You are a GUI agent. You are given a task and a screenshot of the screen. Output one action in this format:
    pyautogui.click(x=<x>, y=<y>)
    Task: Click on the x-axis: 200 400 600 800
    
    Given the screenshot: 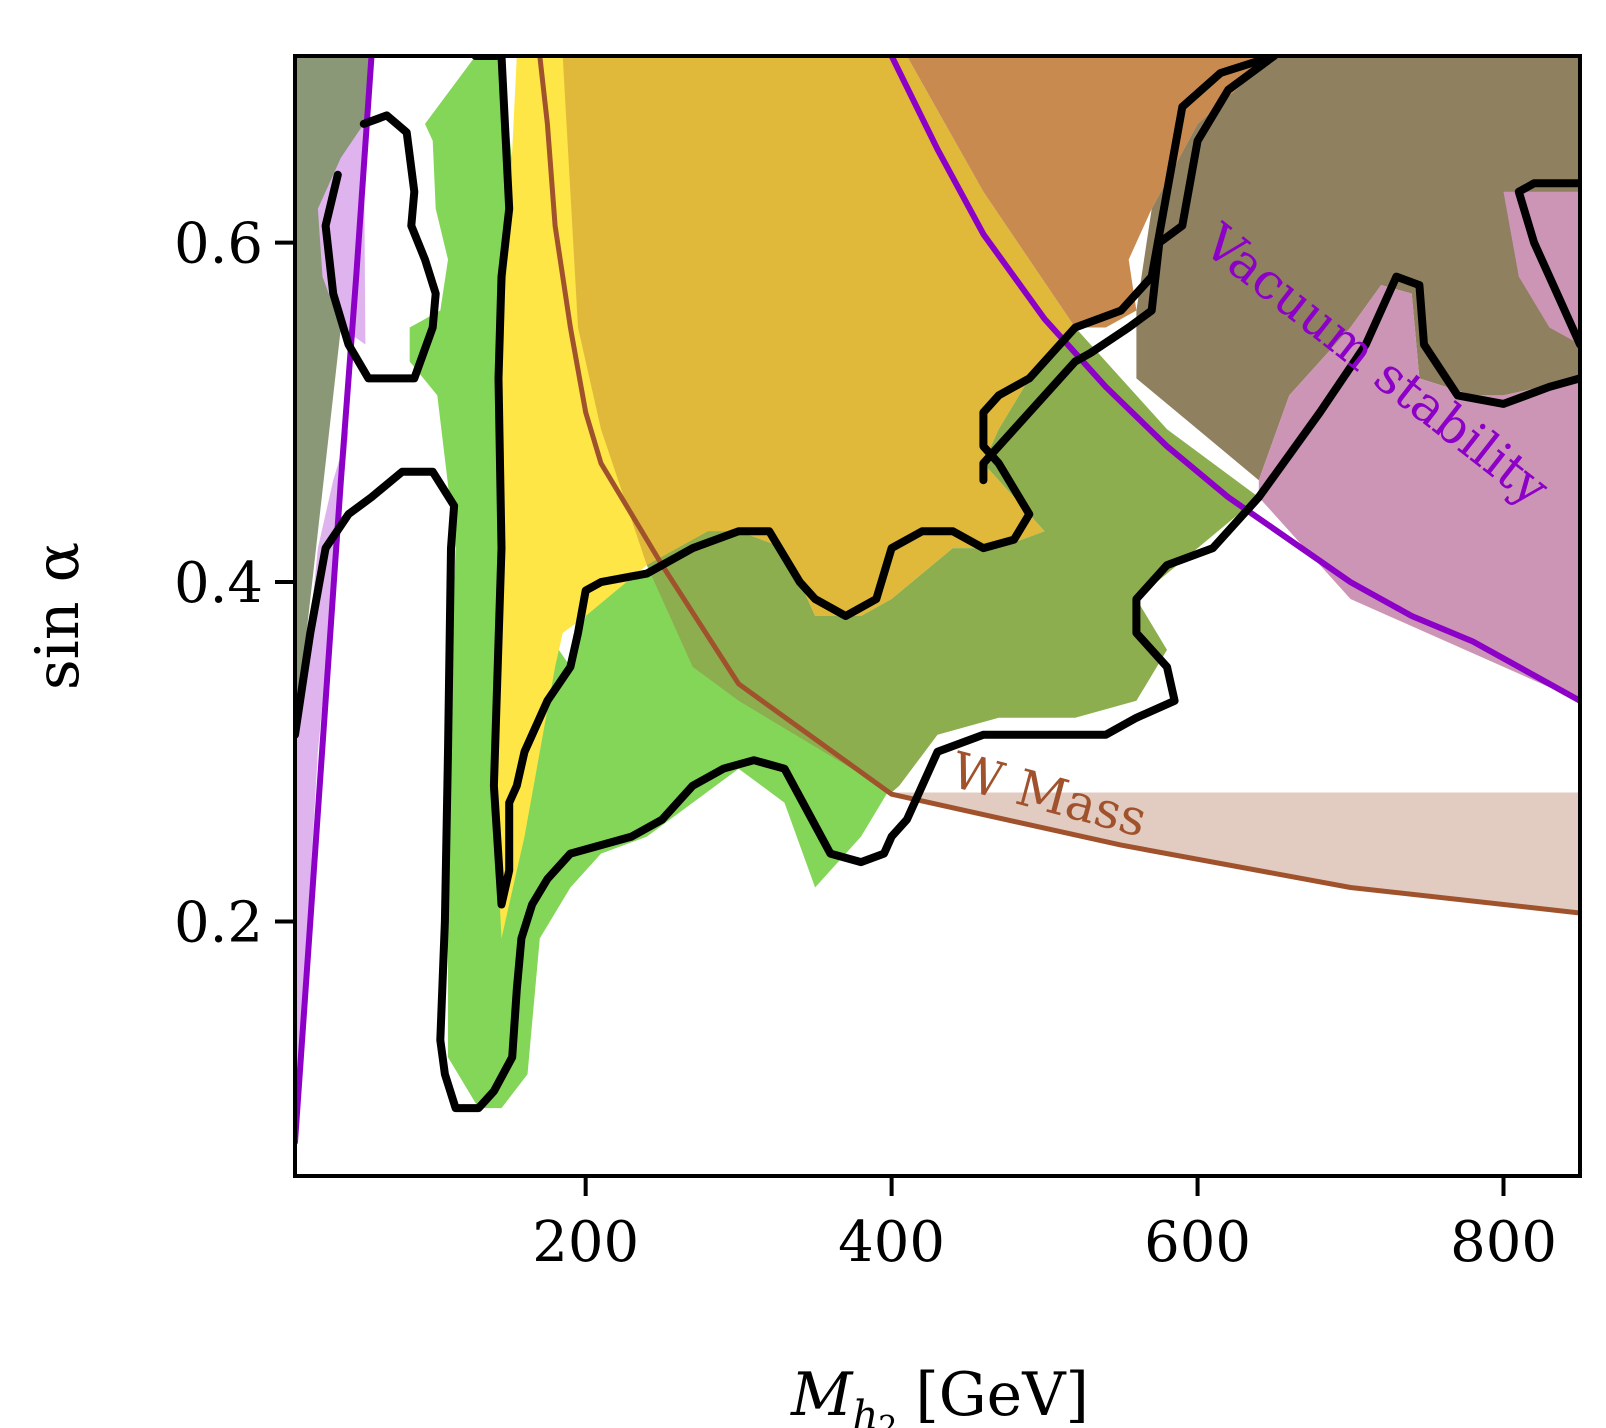 What is the action you would take?
    pyautogui.click(x=1044, y=1225)
    